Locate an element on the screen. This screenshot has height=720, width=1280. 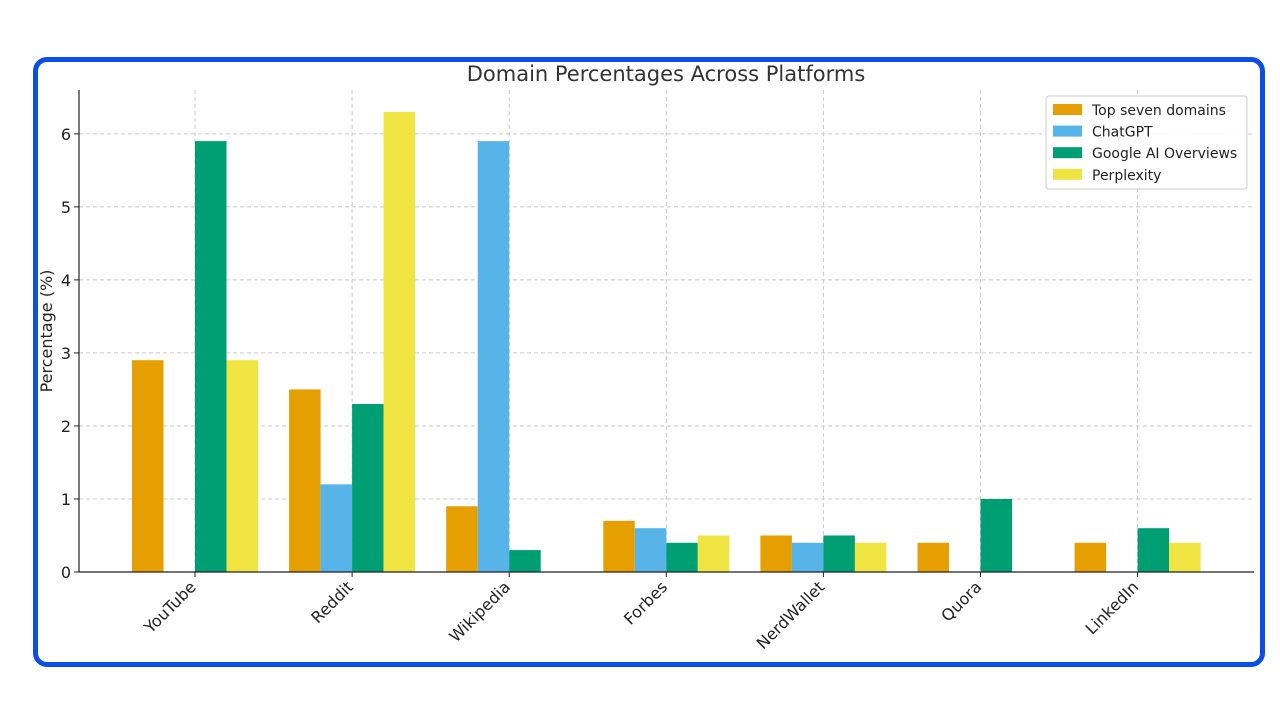
x-tick-label: Forbes is located at coordinates (645, 602).